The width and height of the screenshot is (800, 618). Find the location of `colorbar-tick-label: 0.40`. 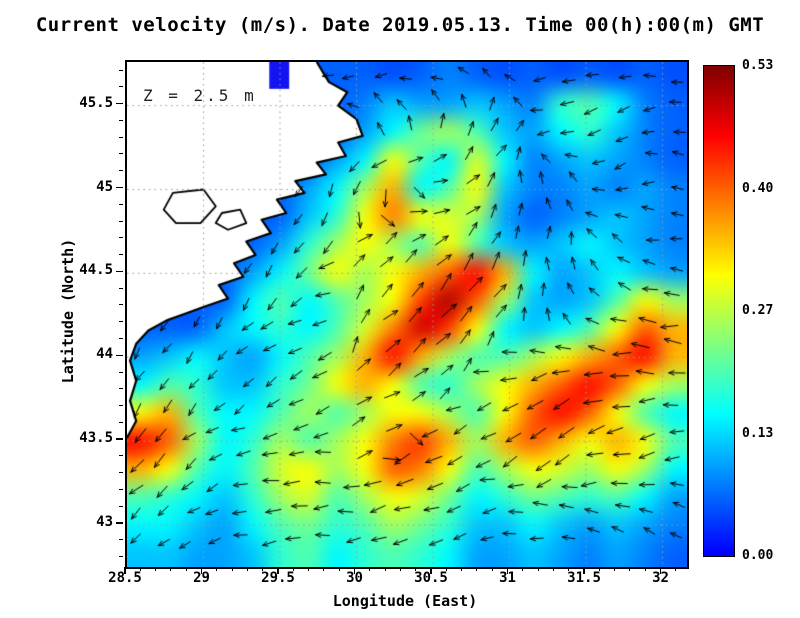

colorbar-tick-label: 0.40 is located at coordinates (758, 188).